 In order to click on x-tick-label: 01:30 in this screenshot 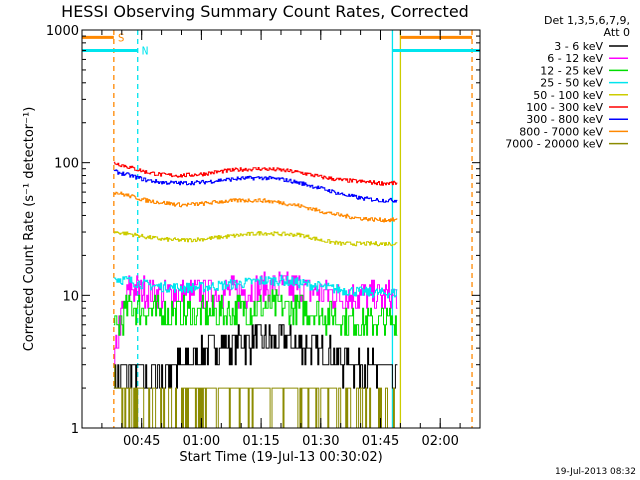, I will do `click(320, 441)`.